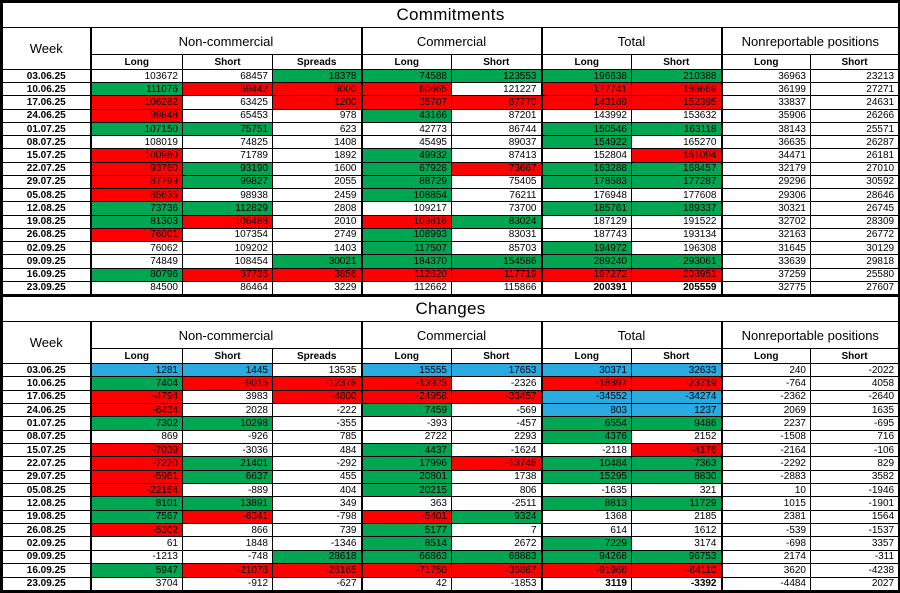 Image resolution: width=900 pixels, height=593 pixels. What do you see at coordinates (46, 221) in the screenshot?
I see `week-cell: 19.08.25` at bounding box center [46, 221].